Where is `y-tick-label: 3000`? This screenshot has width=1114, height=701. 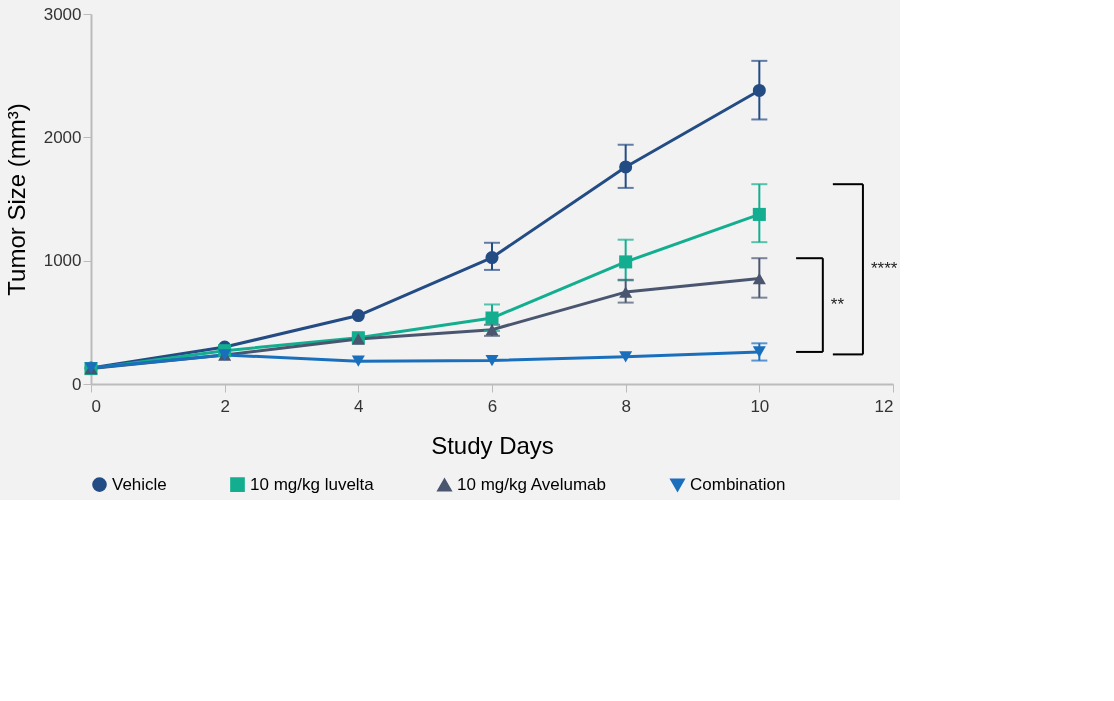
y-tick-label: 3000 is located at coordinates (62, 14).